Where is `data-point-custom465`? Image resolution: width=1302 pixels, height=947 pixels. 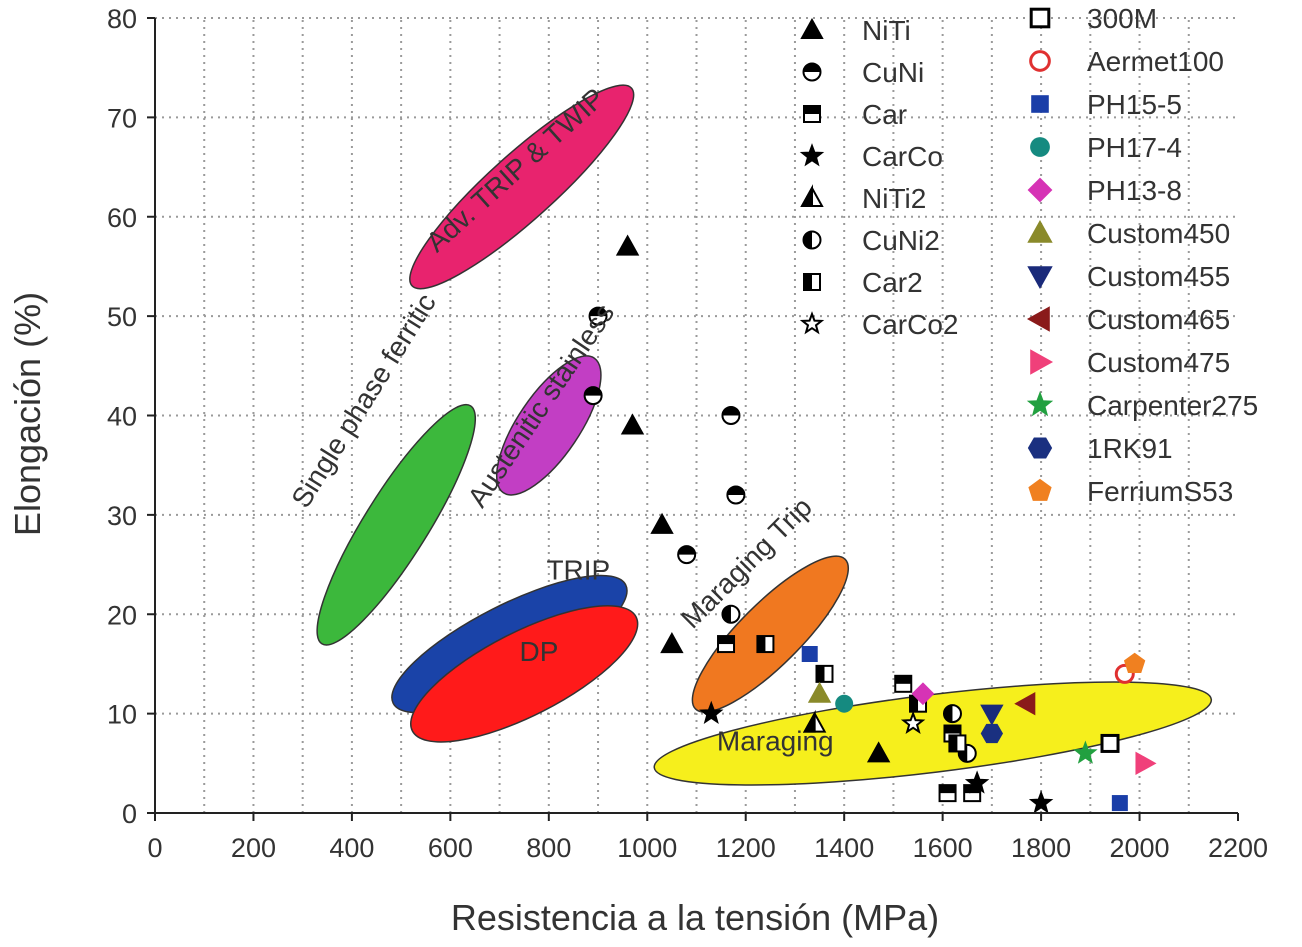 data-point-custom465 is located at coordinates (1025, 703).